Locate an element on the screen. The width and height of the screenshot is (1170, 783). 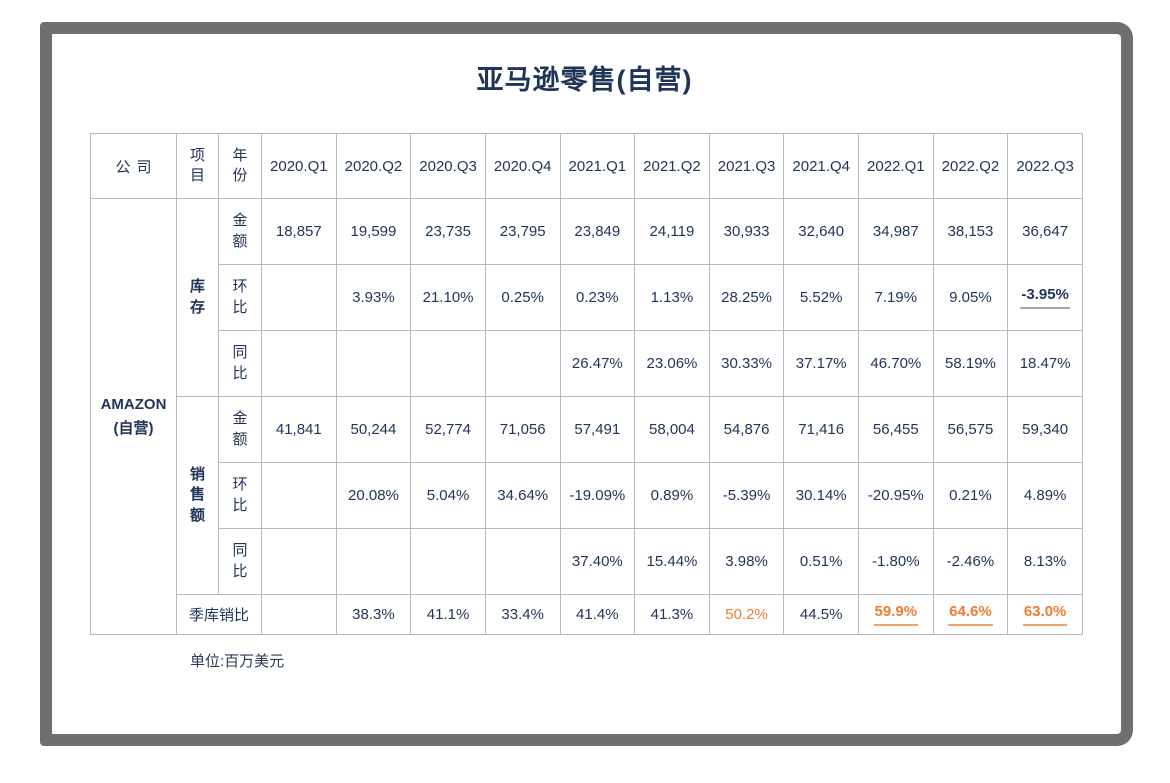
table-cell: 3.98% is located at coordinates (746, 561).